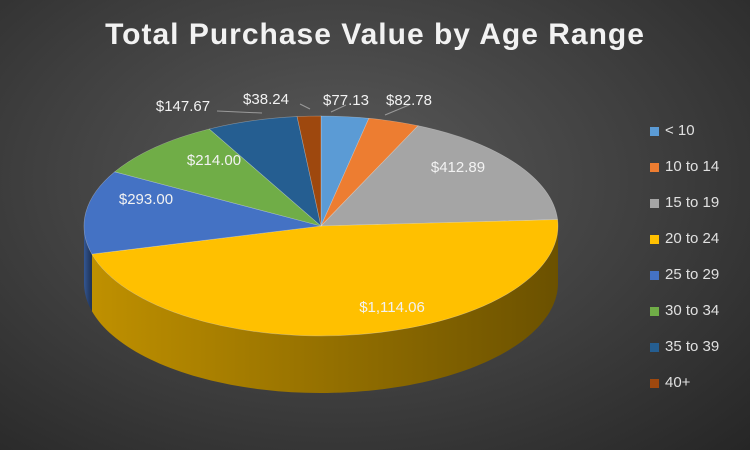  I want to click on data-label-4: $293.00, so click(146, 199).